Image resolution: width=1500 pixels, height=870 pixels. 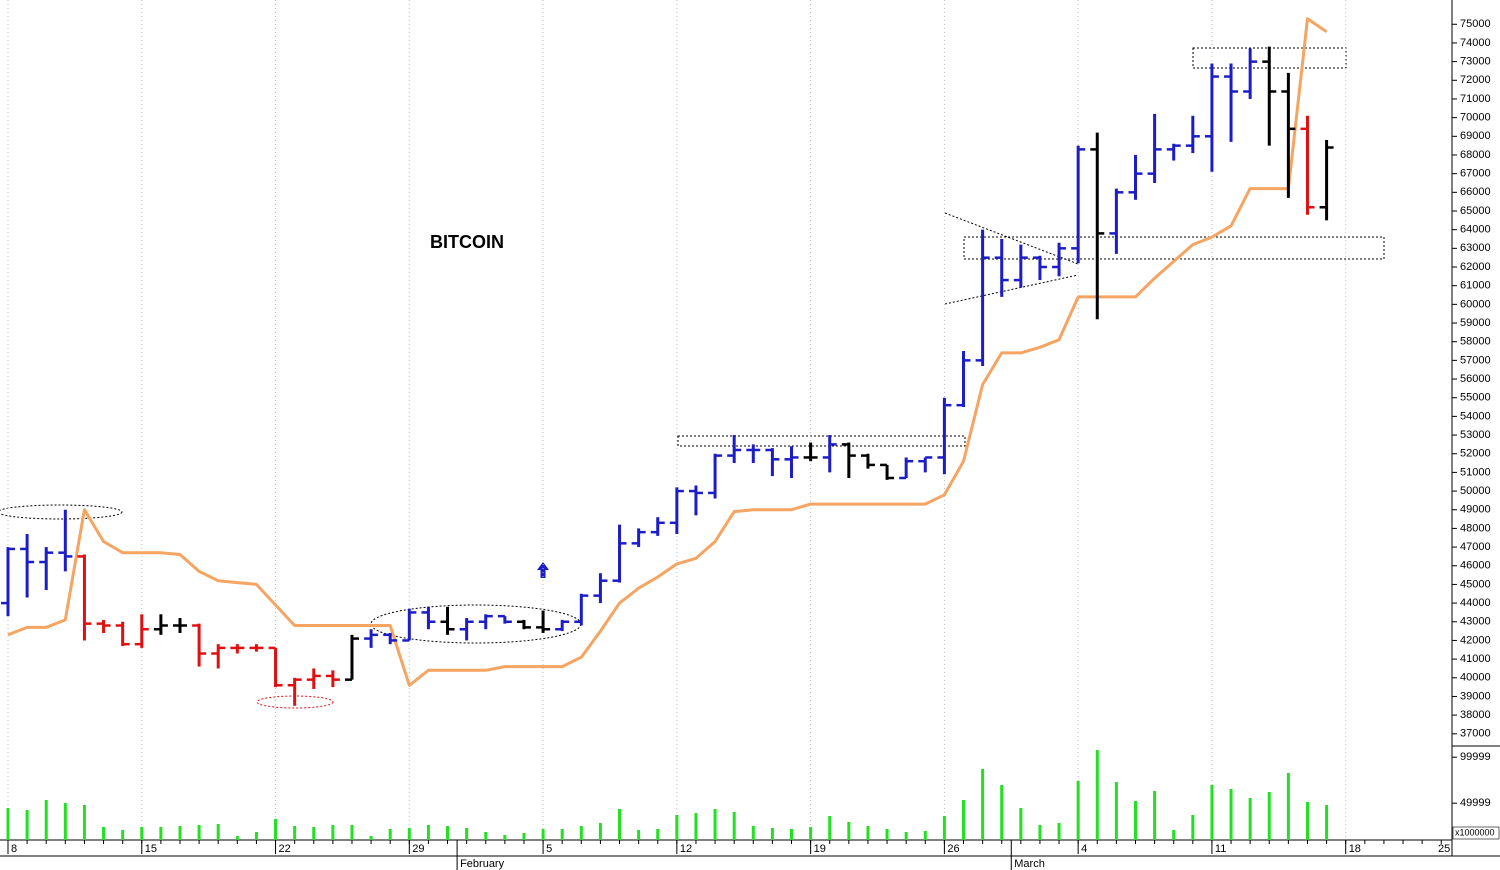 What do you see at coordinates (820, 849) in the screenshot?
I see `x-tick-label: 19` at bounding box center [820, 849].